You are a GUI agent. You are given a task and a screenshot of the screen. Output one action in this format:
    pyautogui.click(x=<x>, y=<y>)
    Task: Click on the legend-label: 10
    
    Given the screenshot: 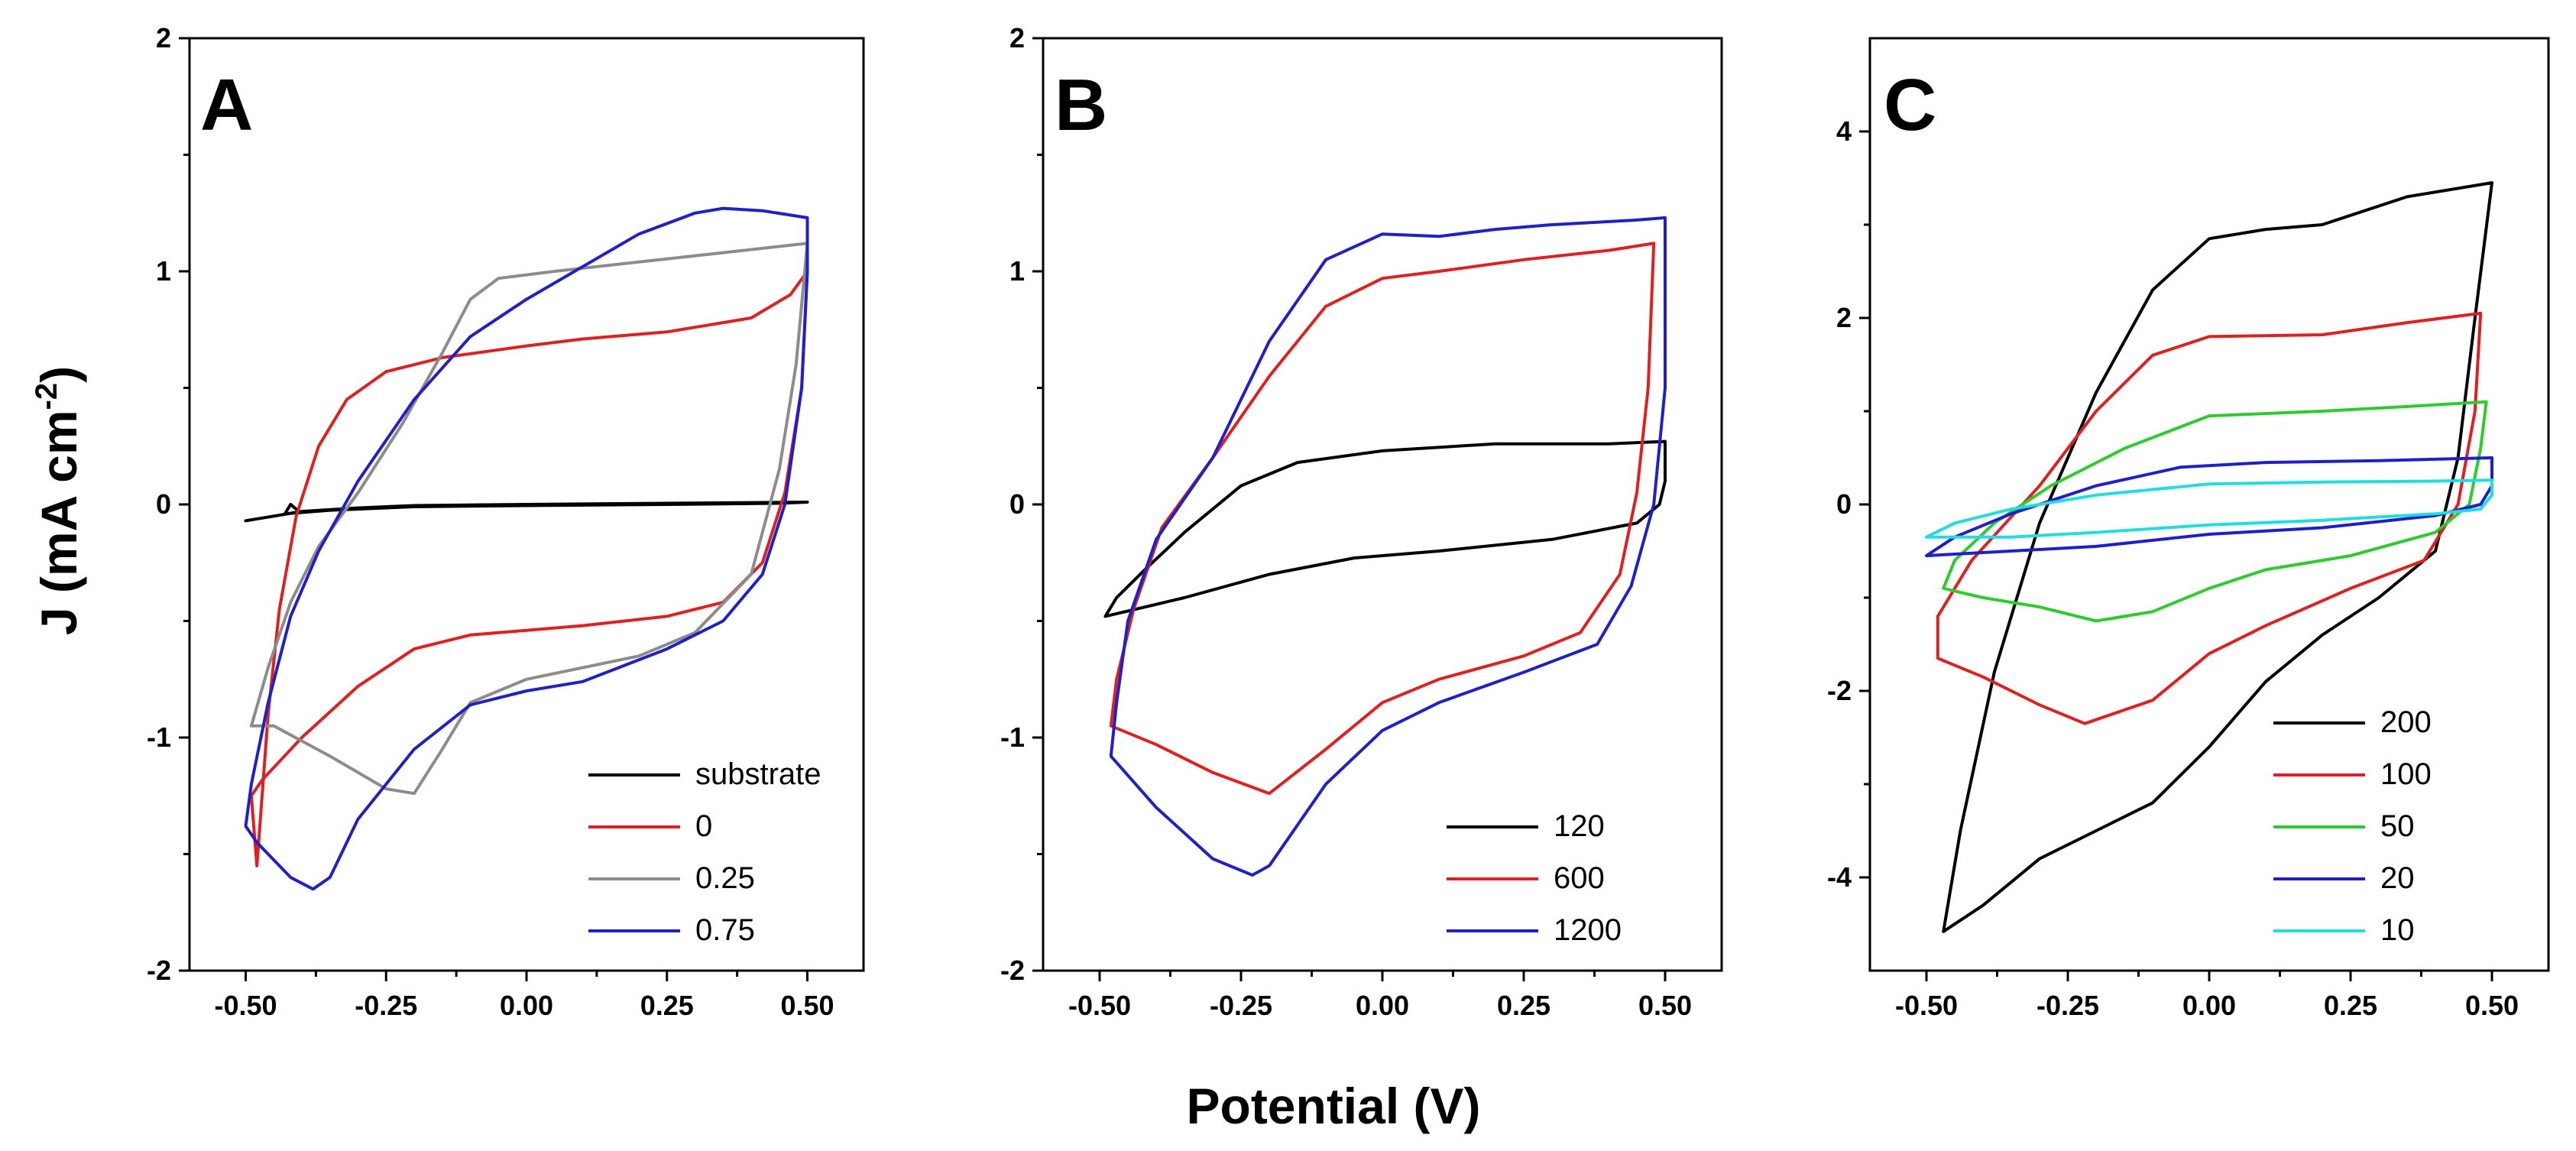 What is the action you would take?
    pyautogui.click(x=2397, y=930)
    